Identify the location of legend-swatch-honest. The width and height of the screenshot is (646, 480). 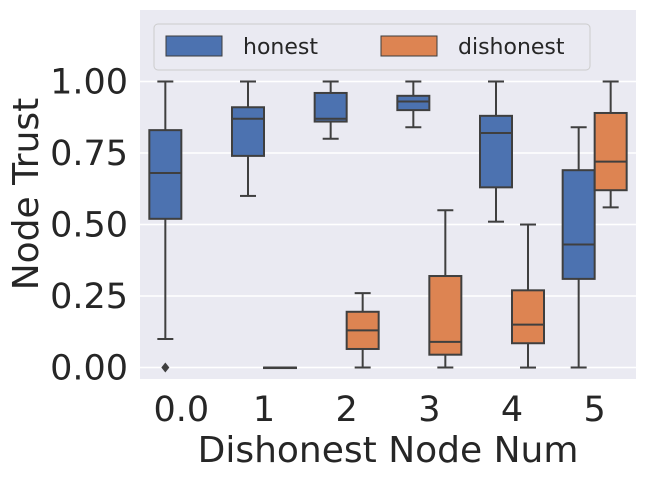
(194, 46).